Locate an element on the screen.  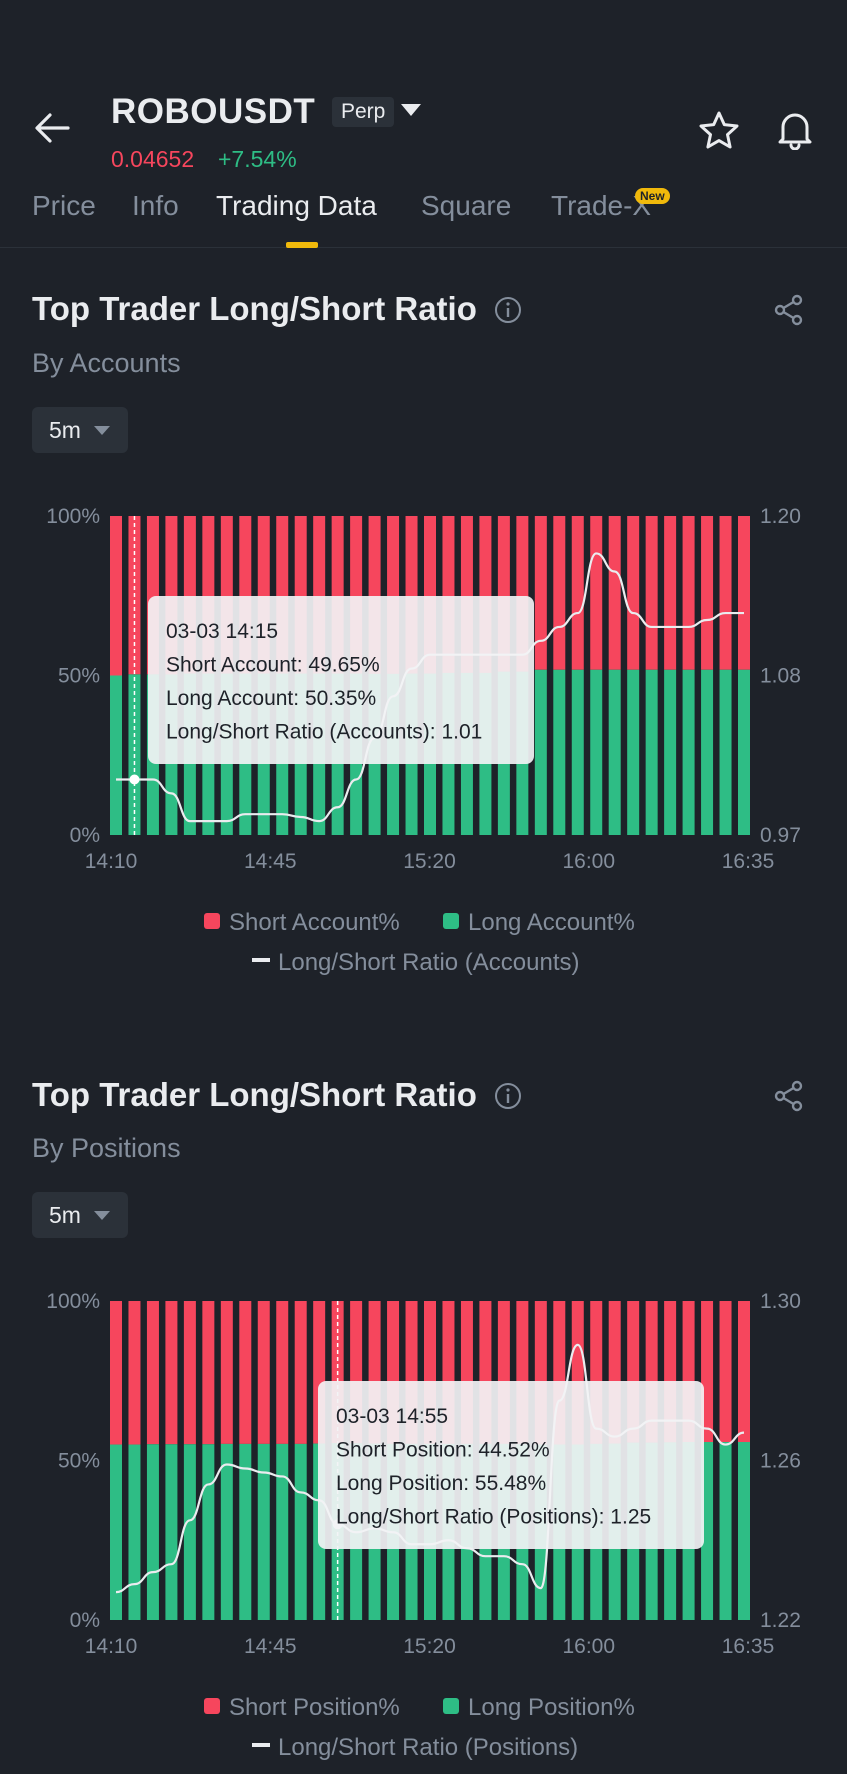
chevron-down-icon is located at coordinates (102, 430).